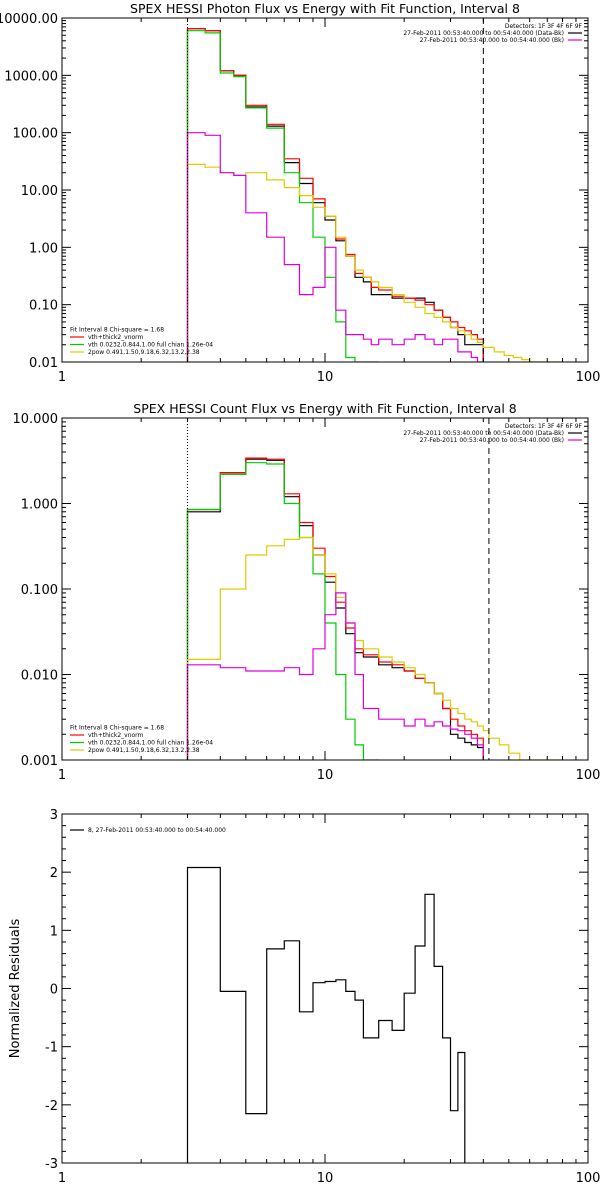 The image size is (600, 1204). What do you see at coordinates (54, 815) in the screenshot?
I see `y-tick-label: 3` at bounding box center [54, 815].